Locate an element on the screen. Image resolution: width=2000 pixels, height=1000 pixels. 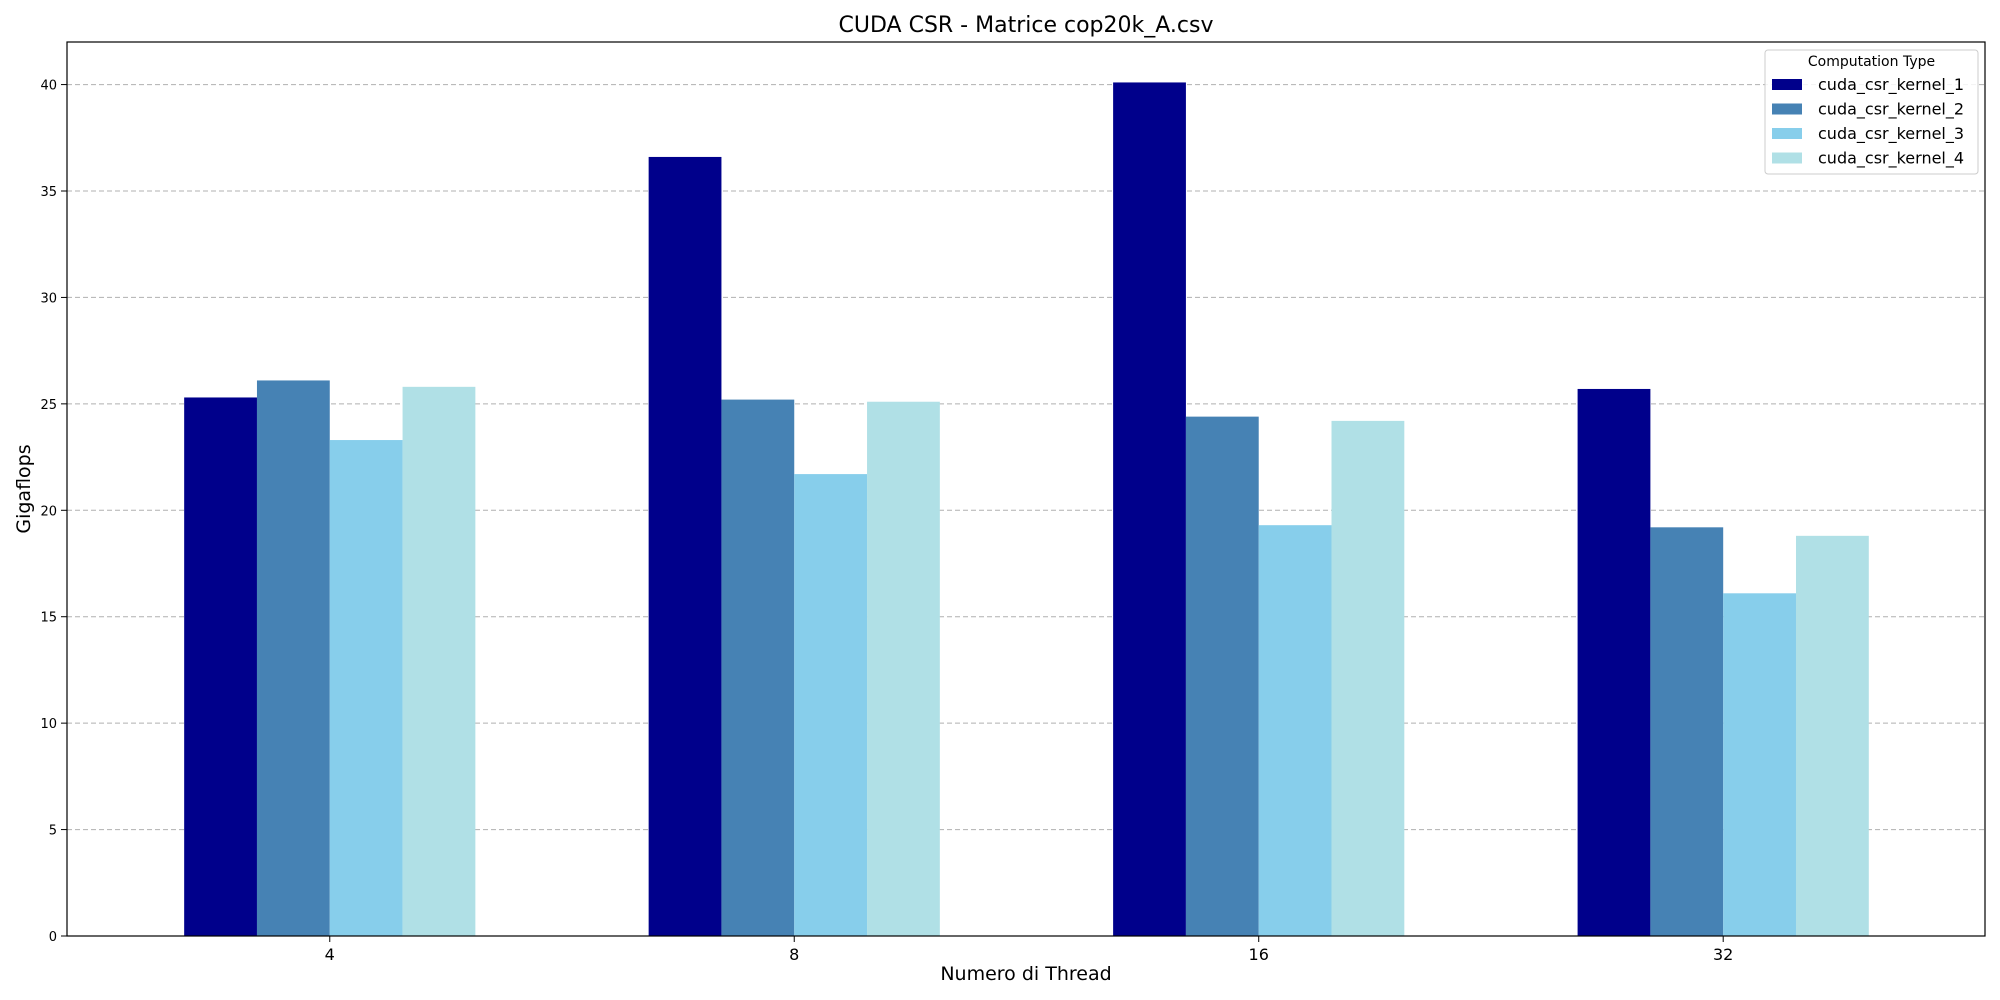
y-tick-label: 30 is located at coordinates (48, 298).